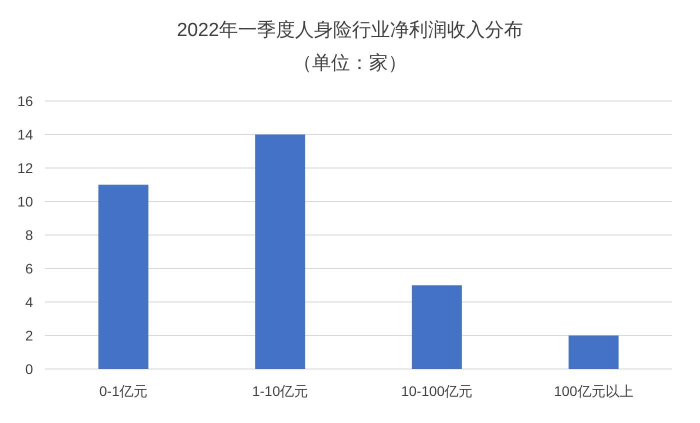 The width and height of the screenshot is (700, 423). Describe the element at coordinates (29, 268) in the screenshot. I see `y-tick-label: 6` at that location.